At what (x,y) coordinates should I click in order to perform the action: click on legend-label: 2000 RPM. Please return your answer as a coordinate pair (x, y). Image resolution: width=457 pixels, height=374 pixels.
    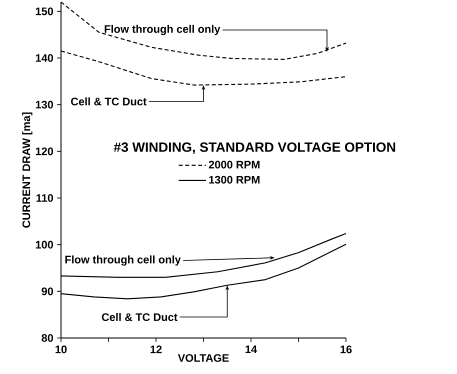
    Looking at the image, I should click on (234, 164).